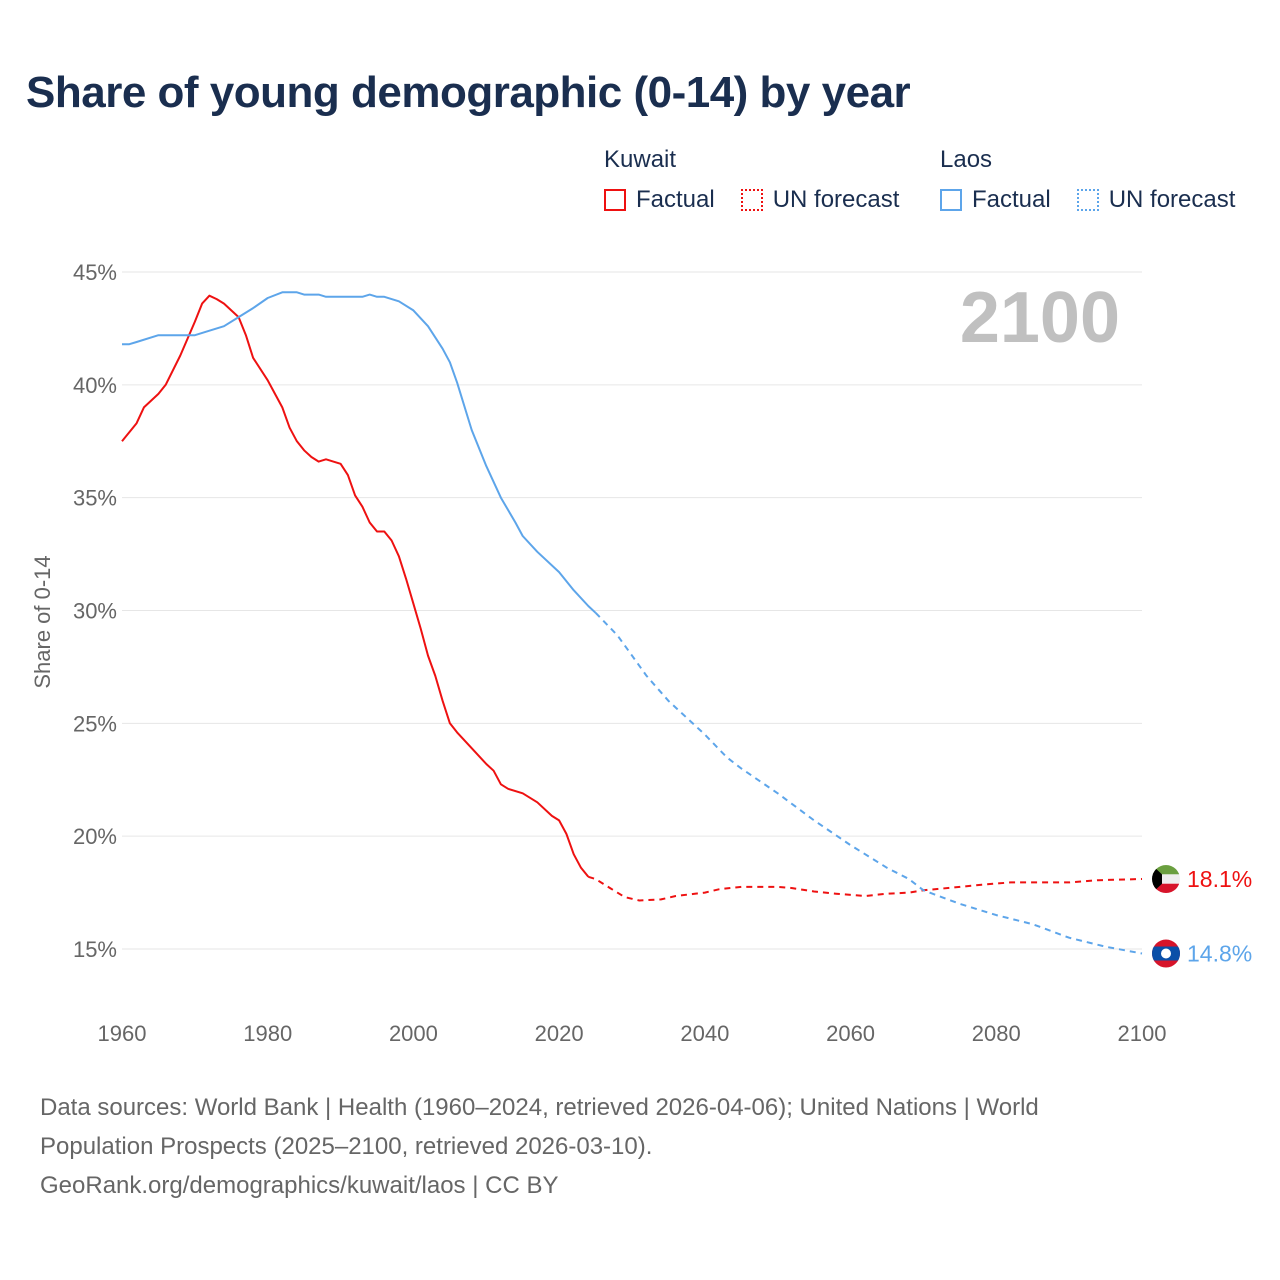 Image resolution: width=1280 pixels, height=1280 pixels. Describe the element at coordinates (559, 1033) in the screenshot. I see `x-tick-label: 2020` at that location.